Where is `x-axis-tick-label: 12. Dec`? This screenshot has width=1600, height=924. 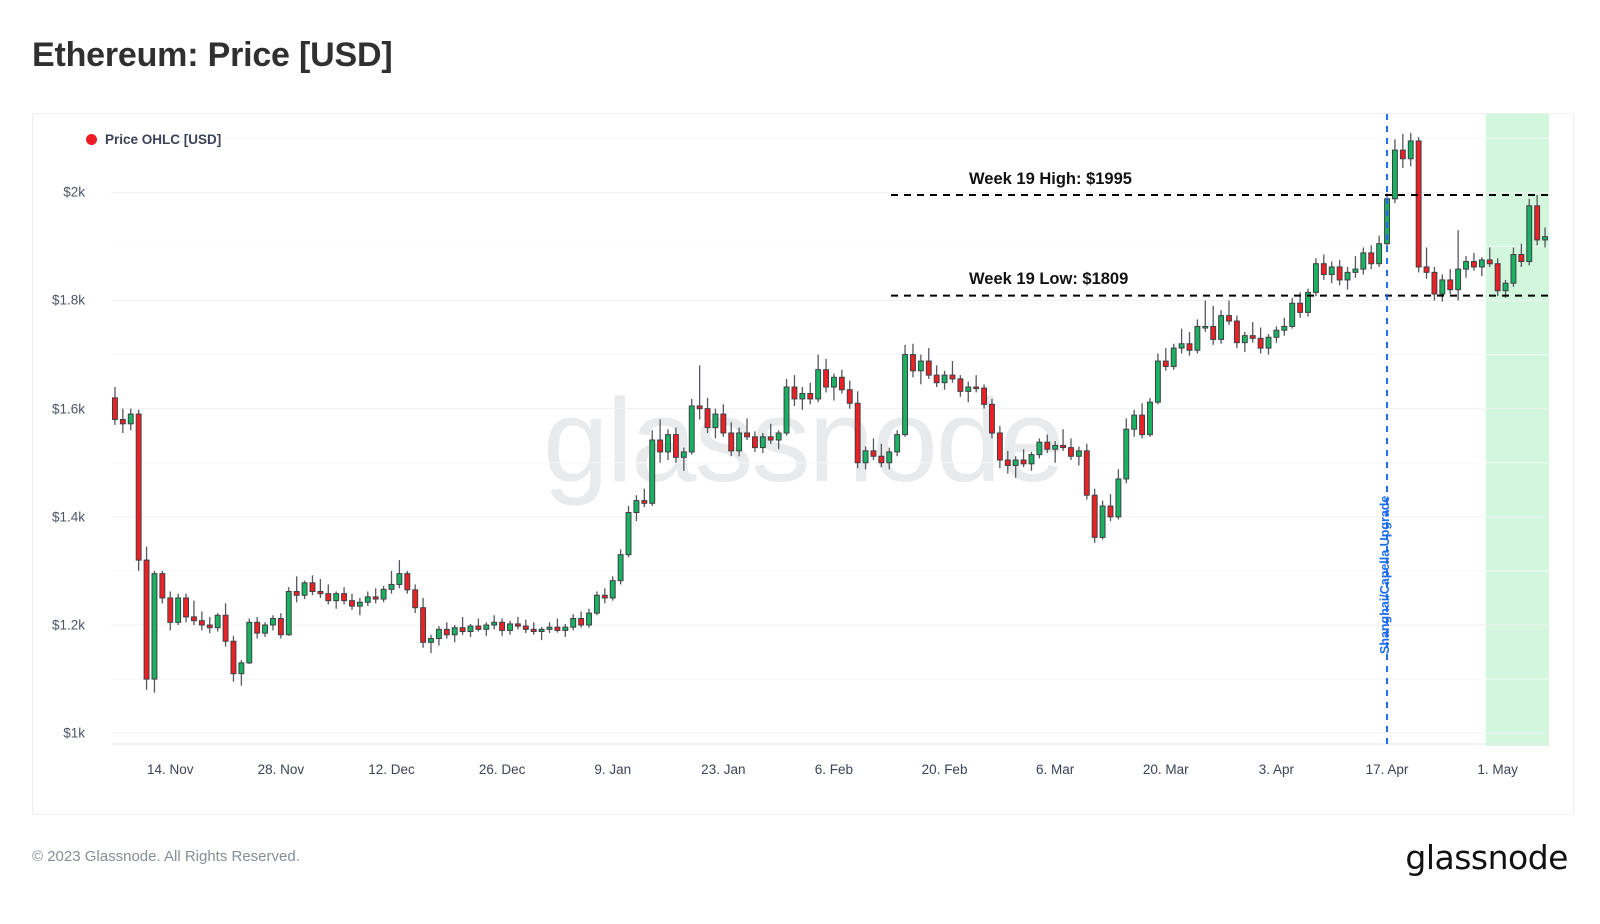
x-axis-tick-label: 12. Dec is located at coordinates (391, 769).